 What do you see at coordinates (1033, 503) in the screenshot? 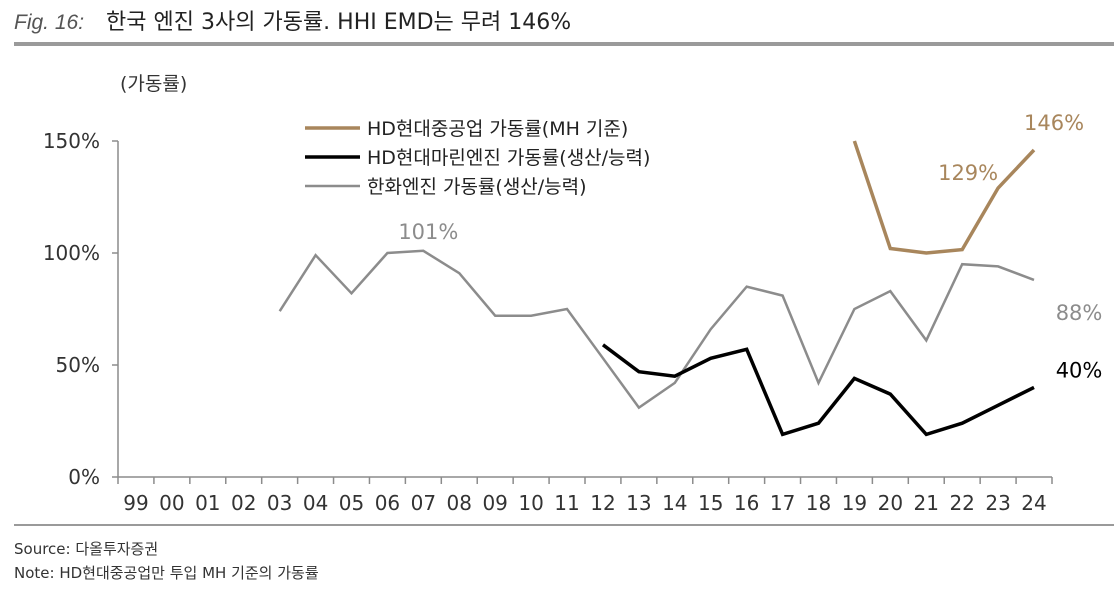
I see `x-tick-label: 24` at bounding box center [1033, 503].